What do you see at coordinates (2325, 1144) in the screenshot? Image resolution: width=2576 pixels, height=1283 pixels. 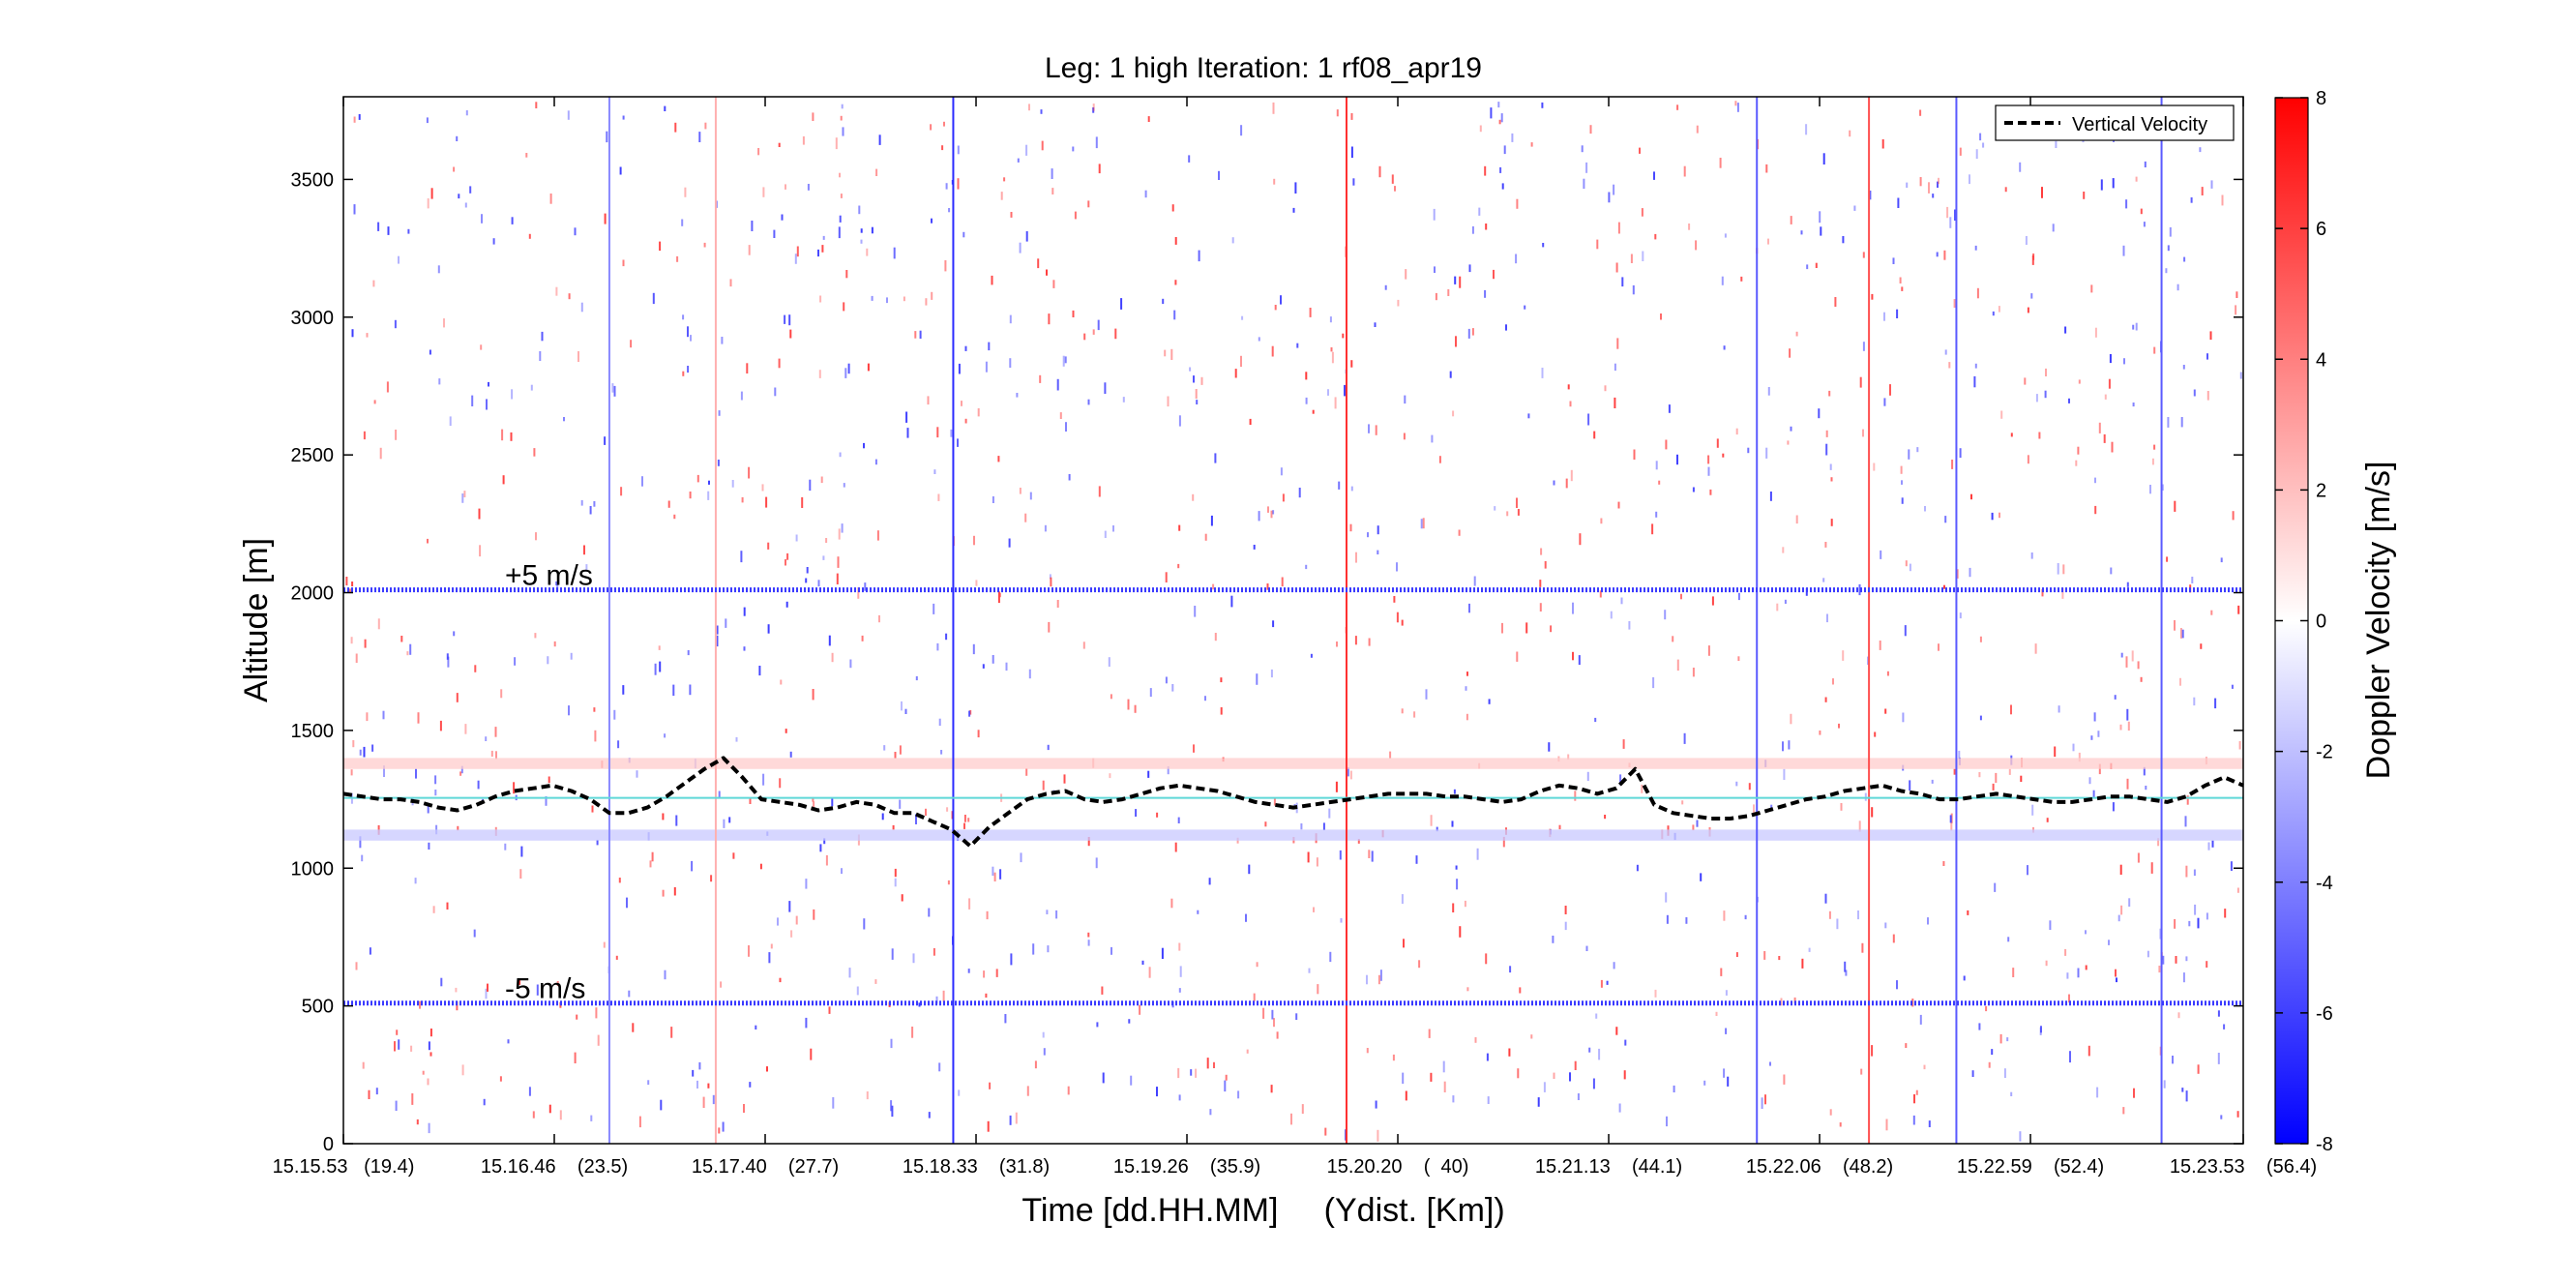 I see `colorbar-tick-label: -8` at bounding box center [2325, 1144].